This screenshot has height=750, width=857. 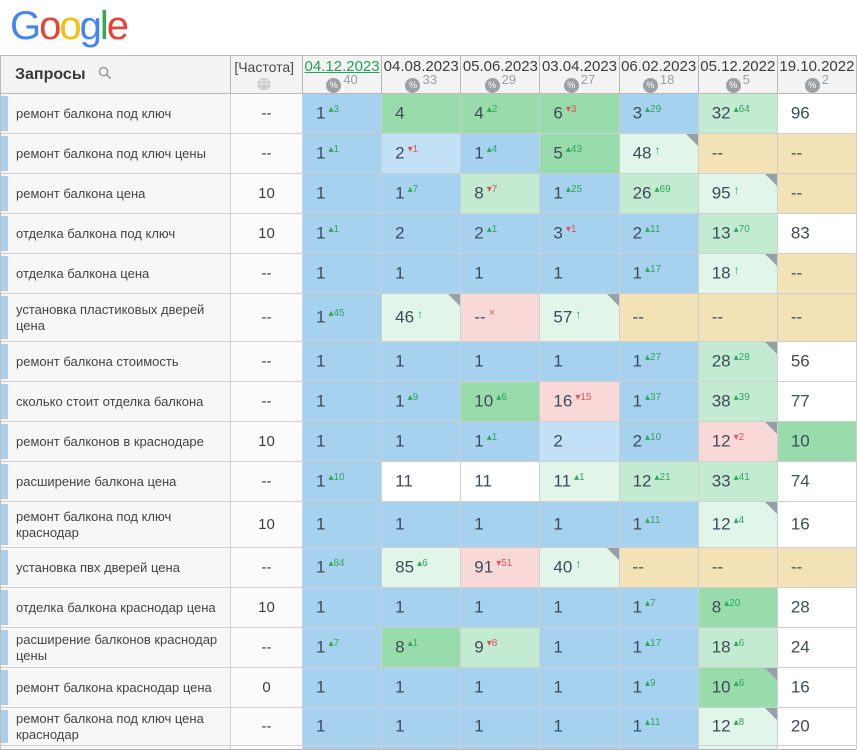 What do you see at coordinates (658, 481) in the screenshot?
I see `position-cell: 12 ▴21` at bounding box center [658, 481].